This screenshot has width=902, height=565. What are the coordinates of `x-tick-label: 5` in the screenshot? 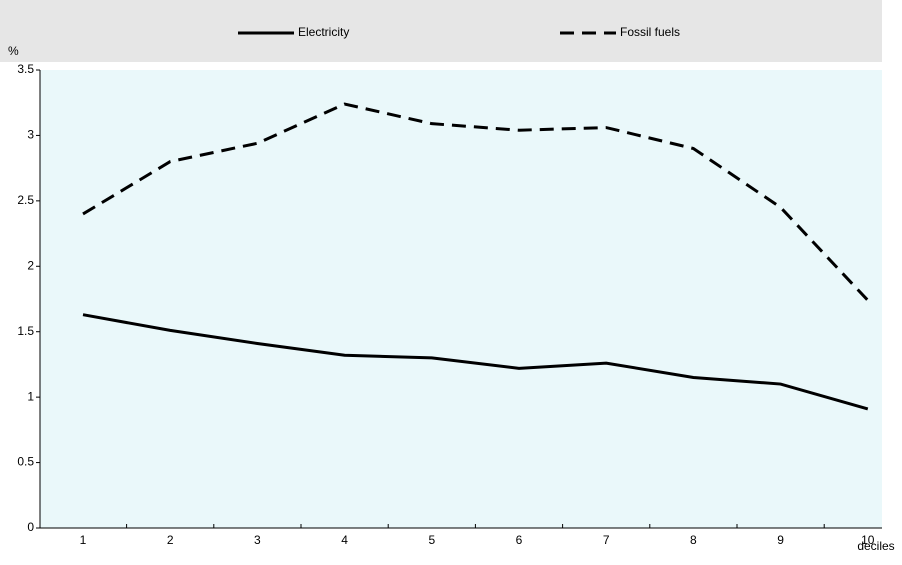 It's located at (431, 540).